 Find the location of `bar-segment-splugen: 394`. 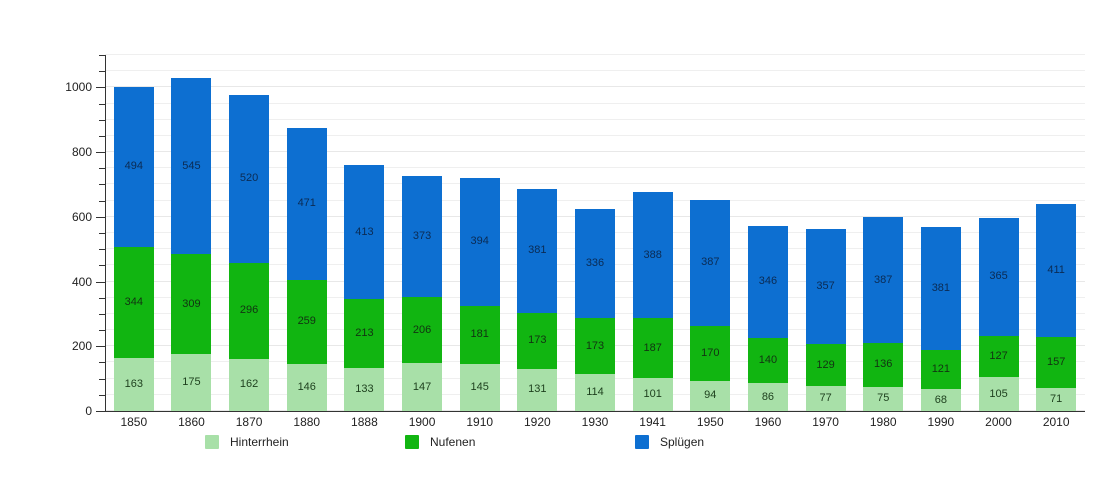

bar-segment-splugen: 394 is located at coordinates (479, 242).